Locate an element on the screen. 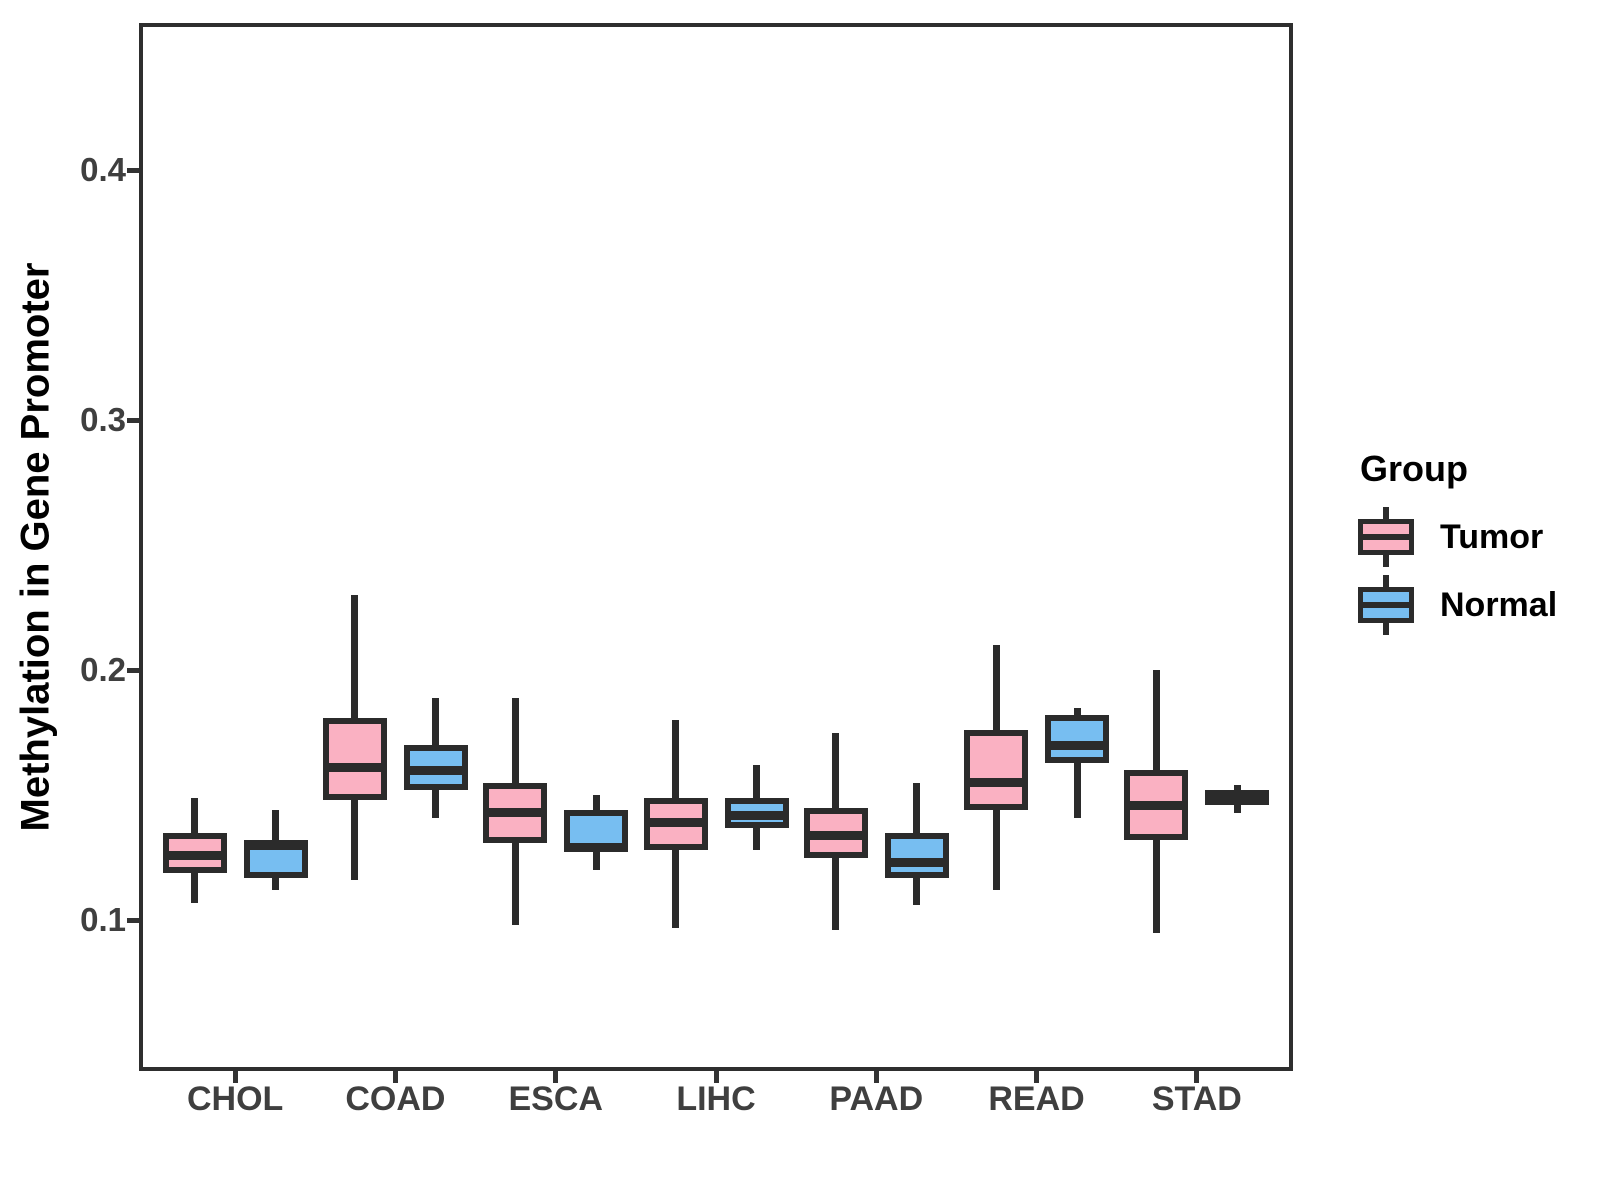 The image size is (1600, 1200). box-COAD-Tumor is located at coordinates (354, 758).